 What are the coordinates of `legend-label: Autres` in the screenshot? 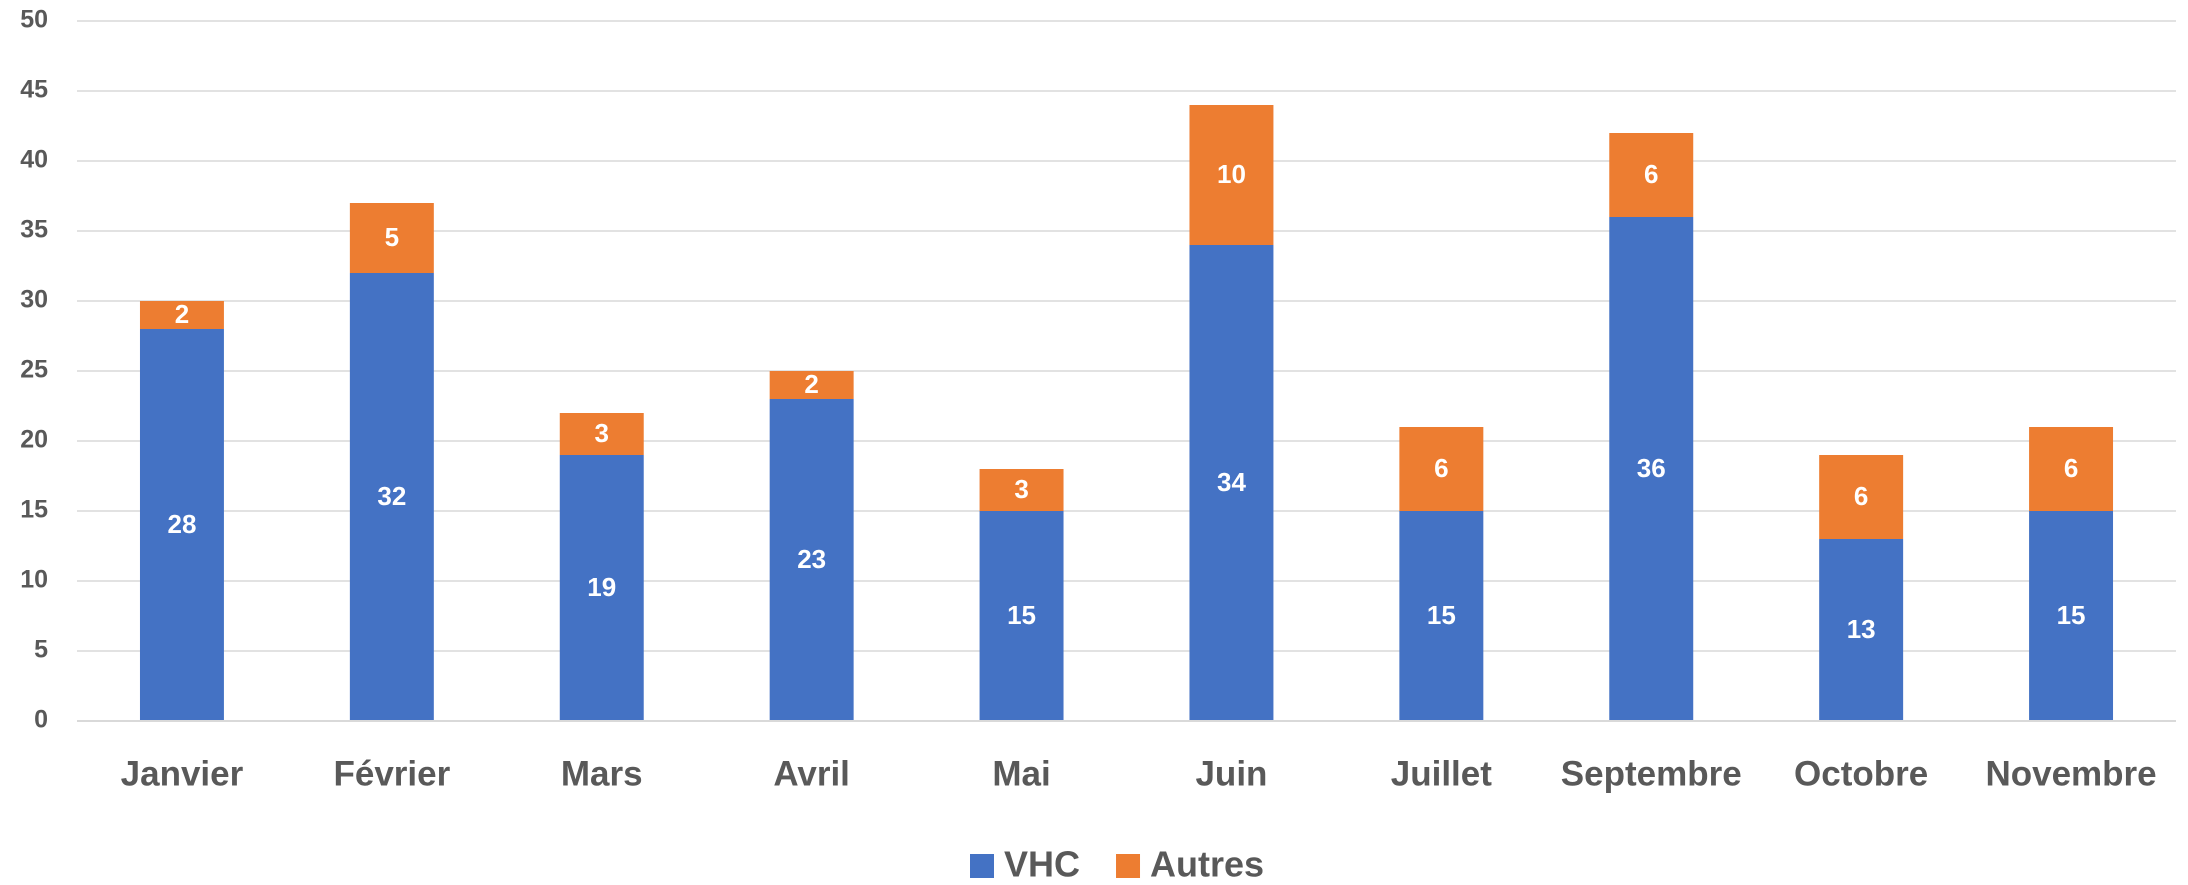 It's located at (1207, 864).